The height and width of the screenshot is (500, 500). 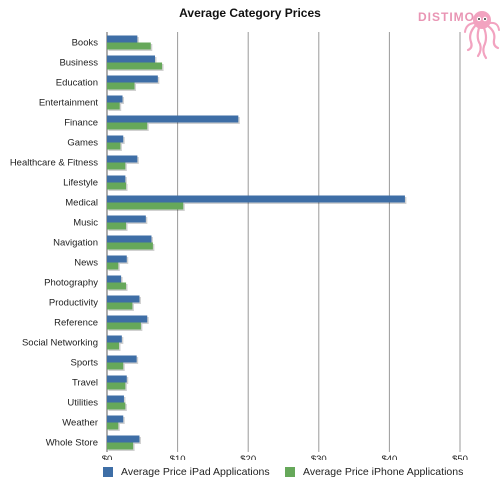 What do you see at coordinates (76, 323) in the screenshot?
I see `category-label: Reference` at bounding box center [76, 323].